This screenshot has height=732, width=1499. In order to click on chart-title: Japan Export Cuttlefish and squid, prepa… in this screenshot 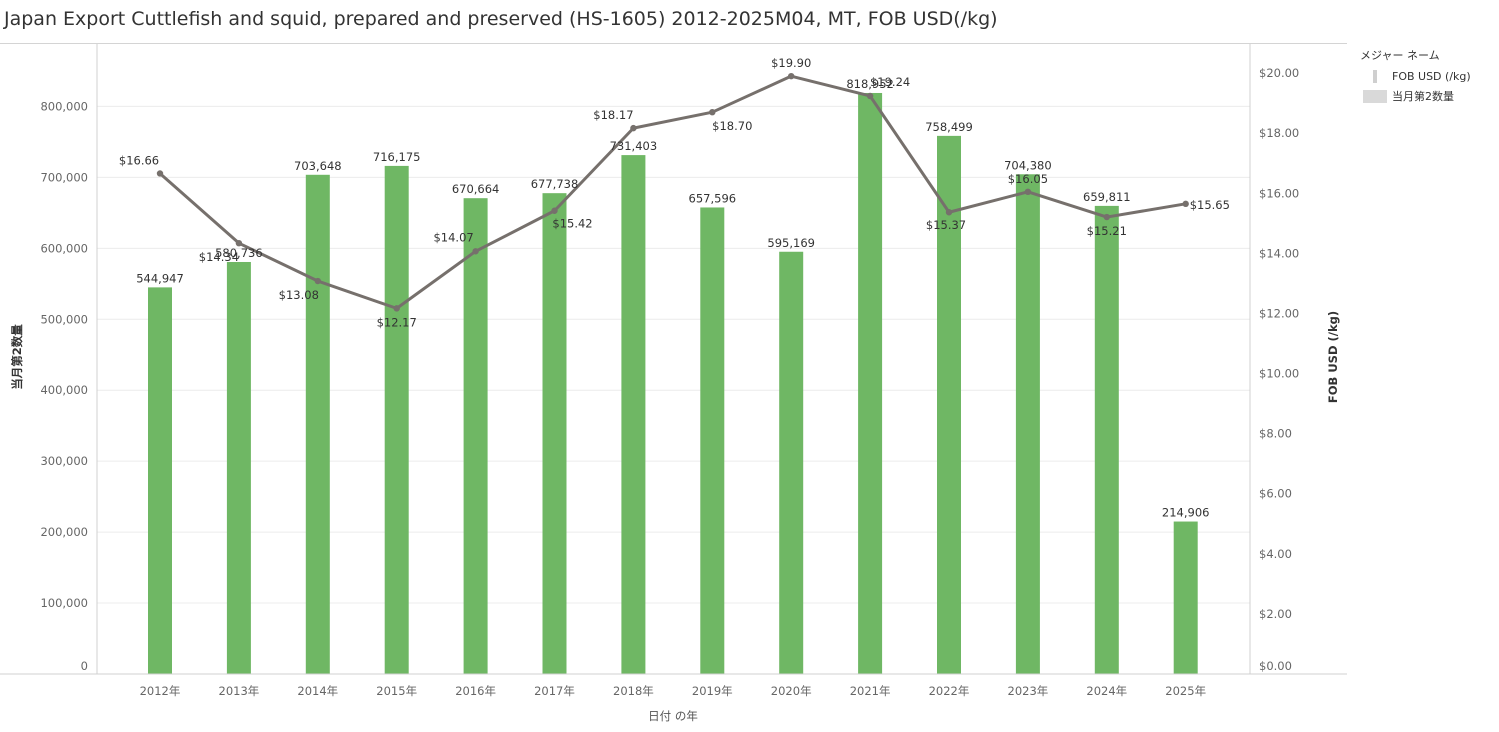, I will do `click(501, 19)`.